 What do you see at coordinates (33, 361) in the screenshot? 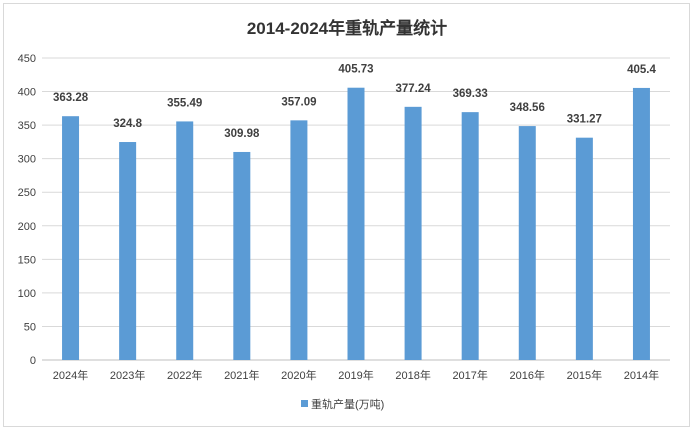
I see `y-tick-label: 0` at bounding box center [33, 361].